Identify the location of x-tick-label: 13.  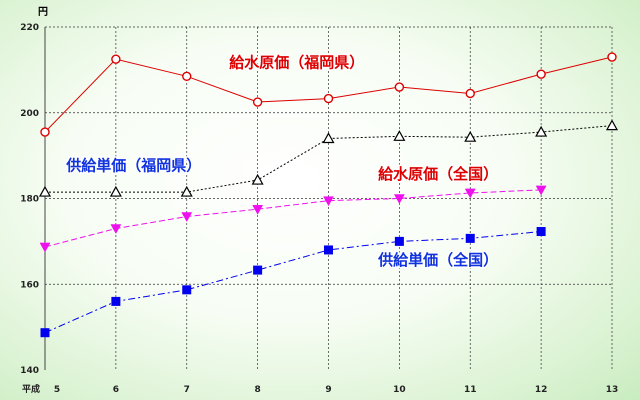
(612, 390).